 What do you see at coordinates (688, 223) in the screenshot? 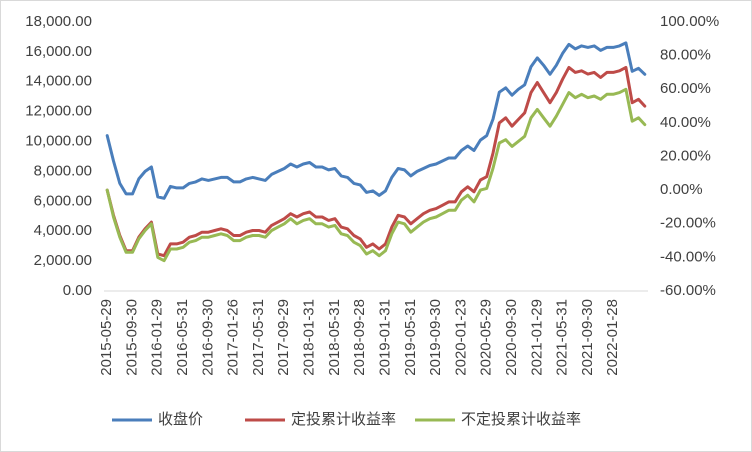
I see `y2-tick-label: -20.00%` at bounding box center [688, 223].